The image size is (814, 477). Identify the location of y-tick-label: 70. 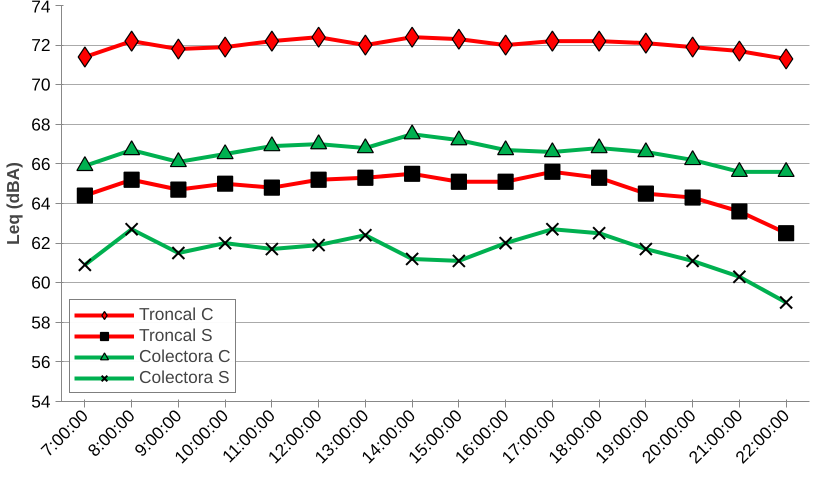
(41, 84).